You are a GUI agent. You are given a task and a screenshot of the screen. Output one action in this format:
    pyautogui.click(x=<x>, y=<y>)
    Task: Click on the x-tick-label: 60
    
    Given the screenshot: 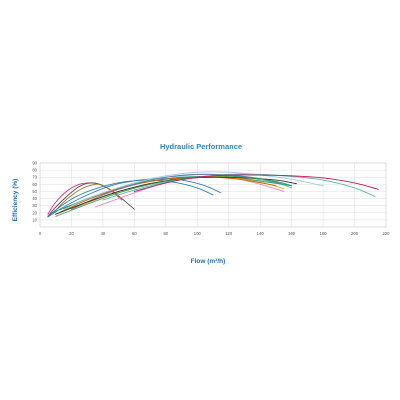 What is the action you would take?
    pyautogui.click(x=134, y=233)
    